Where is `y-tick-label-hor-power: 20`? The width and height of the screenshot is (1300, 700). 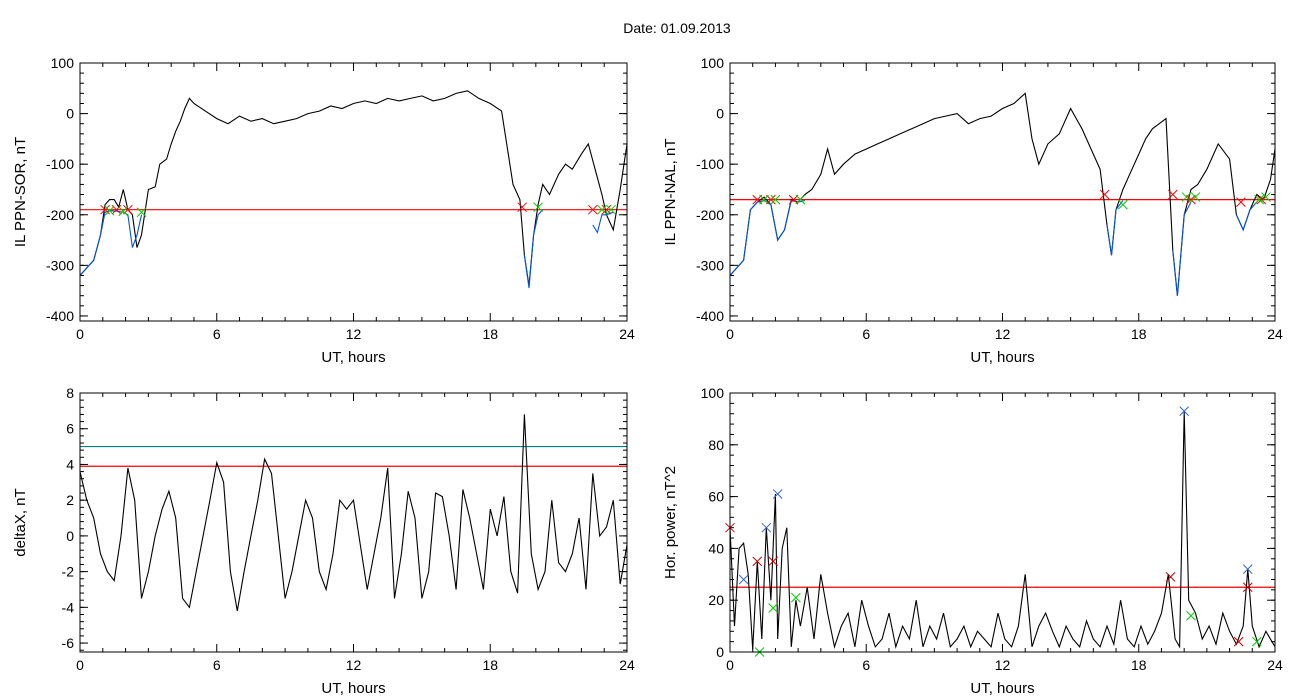 y-tick-label-hor-power: 20 is located at coordinates (716, 600).